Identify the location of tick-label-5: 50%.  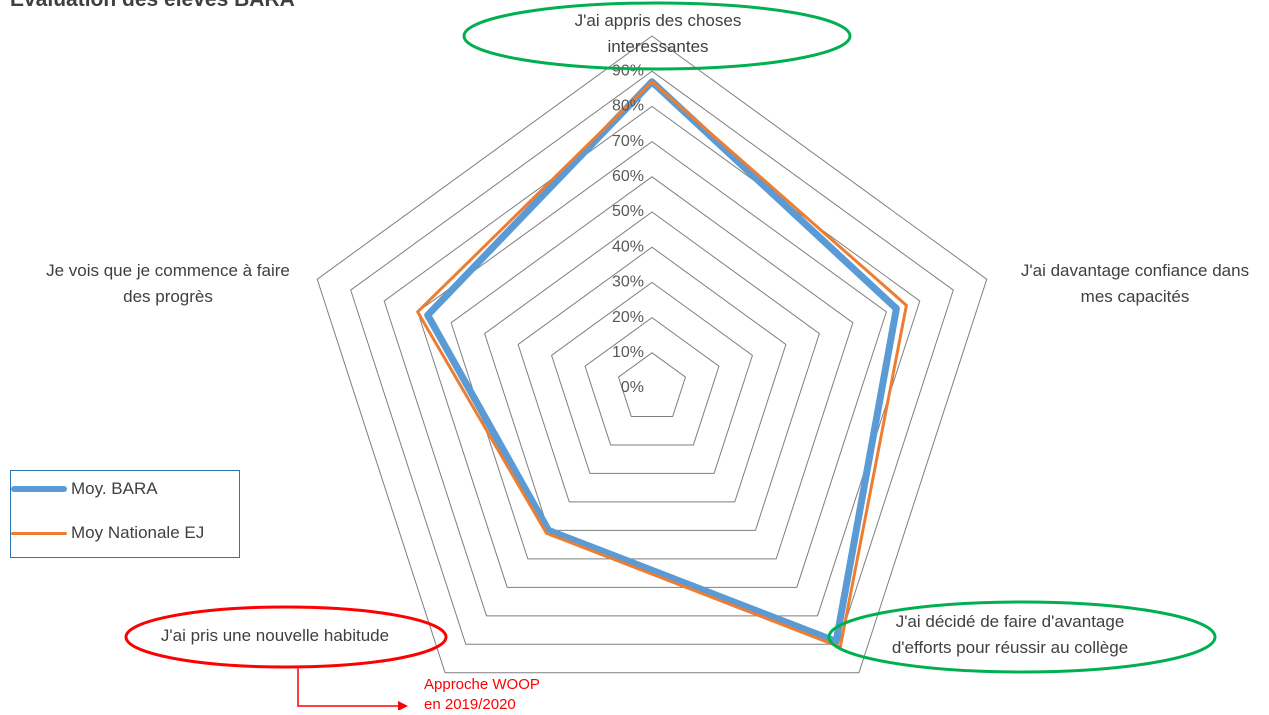
(628, 211).